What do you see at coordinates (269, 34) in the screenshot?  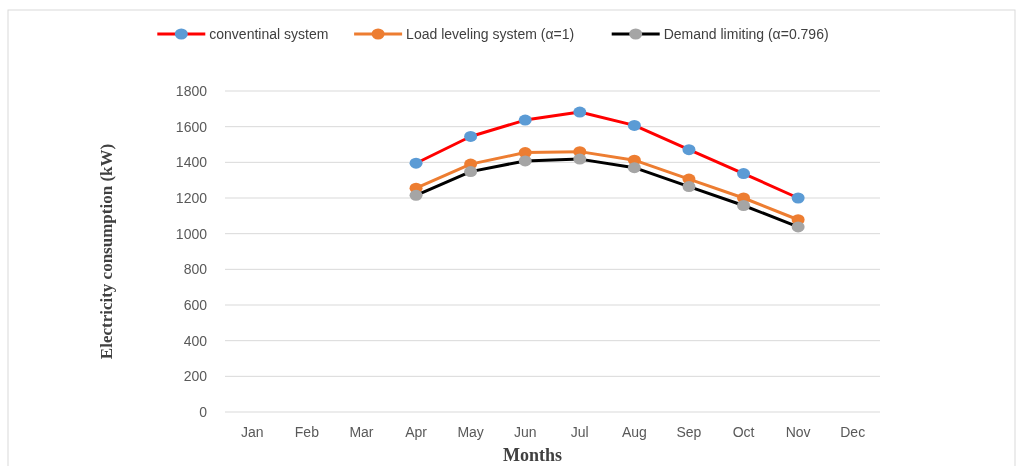 I see `legend-label: conventinal system` at bounding box center [269, 34].